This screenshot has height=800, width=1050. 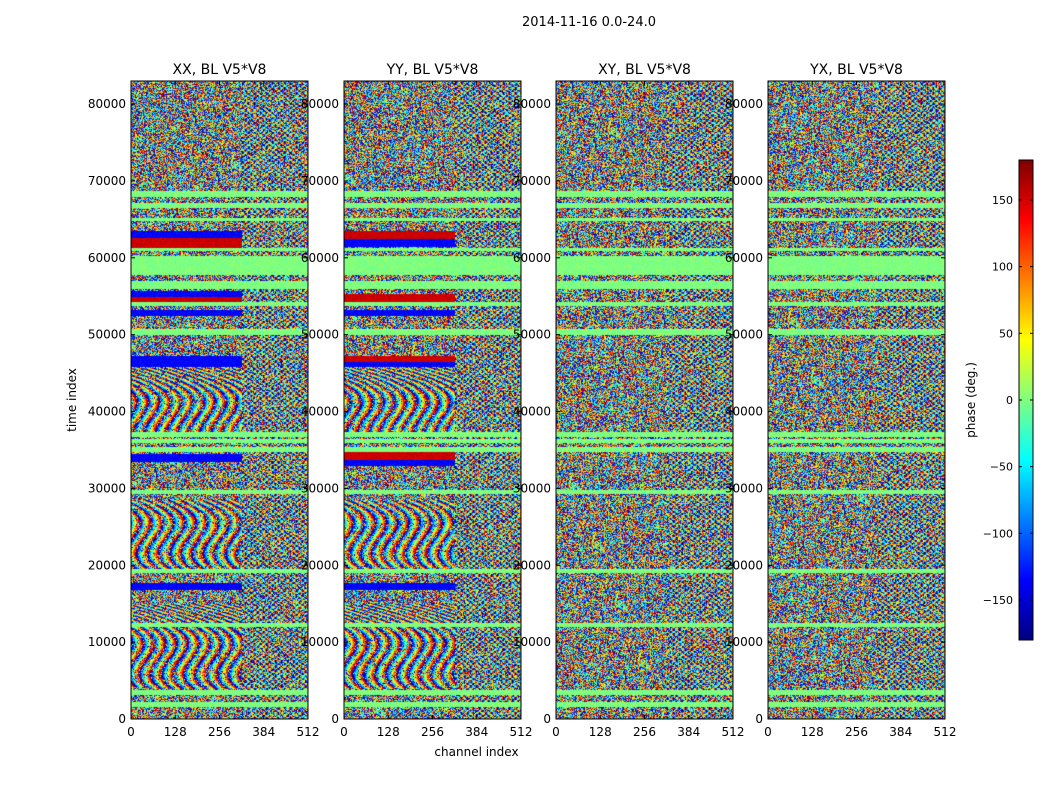 I want to click on figure-suptitle: 2014-11-16 0.0-24.0, so click(x=589, y=22).